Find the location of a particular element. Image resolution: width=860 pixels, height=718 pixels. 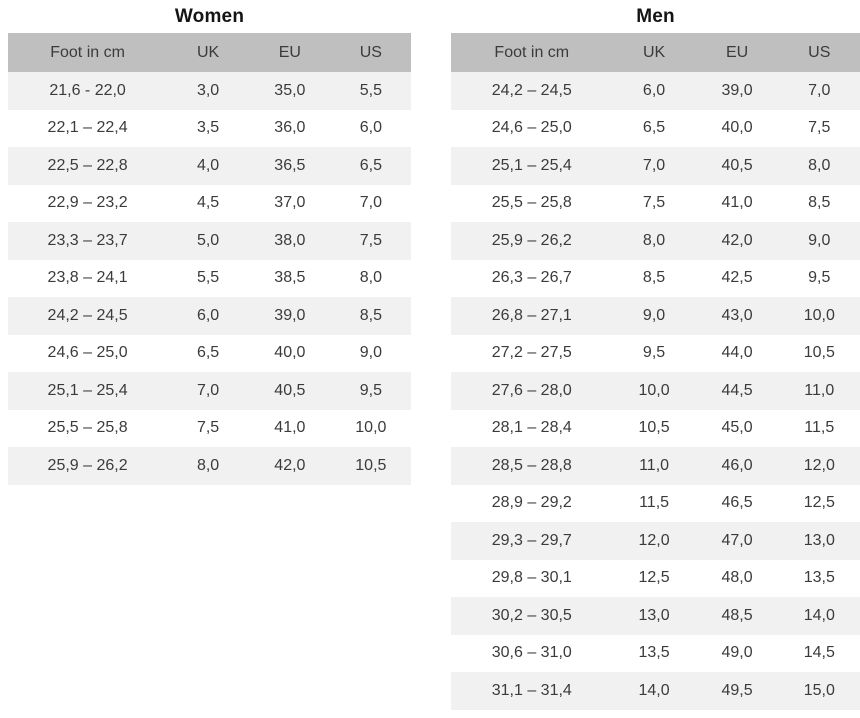

table-cell: 27,2 – 27,5 is located at coordinates (531, 353).